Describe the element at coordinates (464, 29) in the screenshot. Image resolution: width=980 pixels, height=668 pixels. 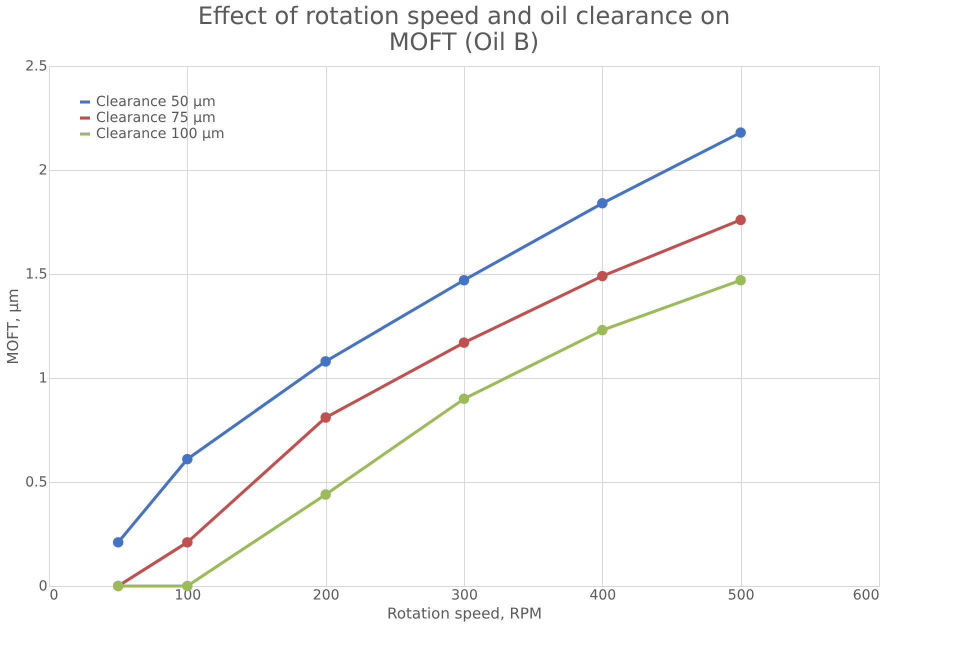
I see `chart-title: Effect of rotation speed and oil clearance on MOFT (Oil B)` at that location.